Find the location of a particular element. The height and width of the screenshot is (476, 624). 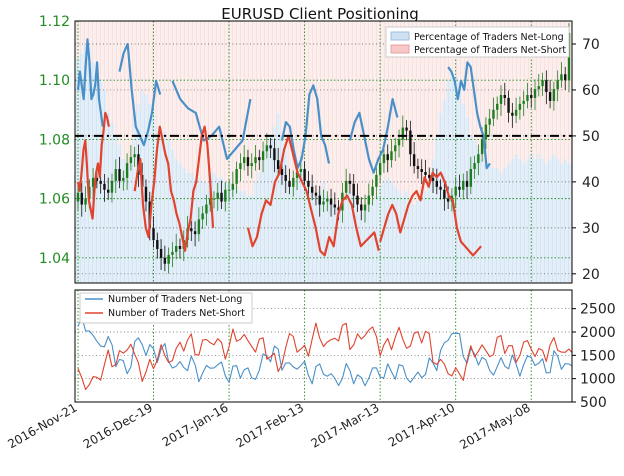

date-tick-label: 2017-Feb-13 is located at coordinates (270, 425).